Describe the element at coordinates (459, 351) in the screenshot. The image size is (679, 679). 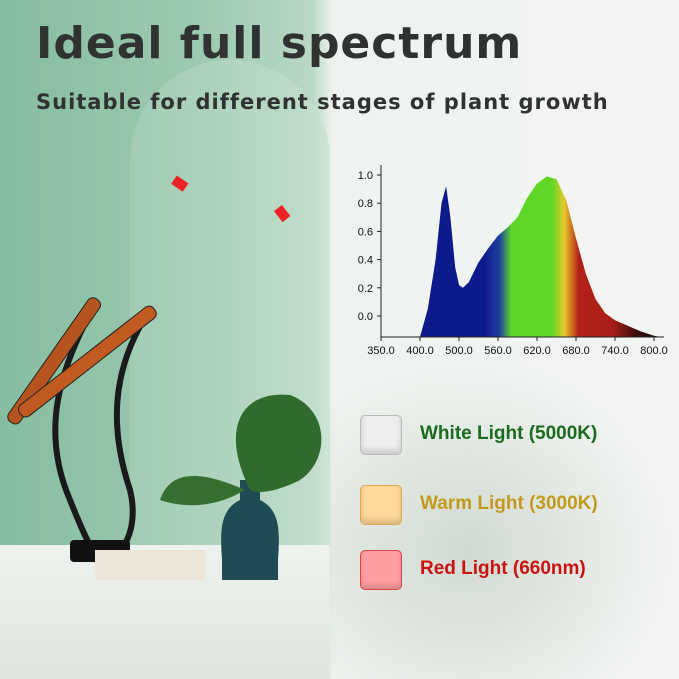
I see `x-tick-label: 500.0` at that location.